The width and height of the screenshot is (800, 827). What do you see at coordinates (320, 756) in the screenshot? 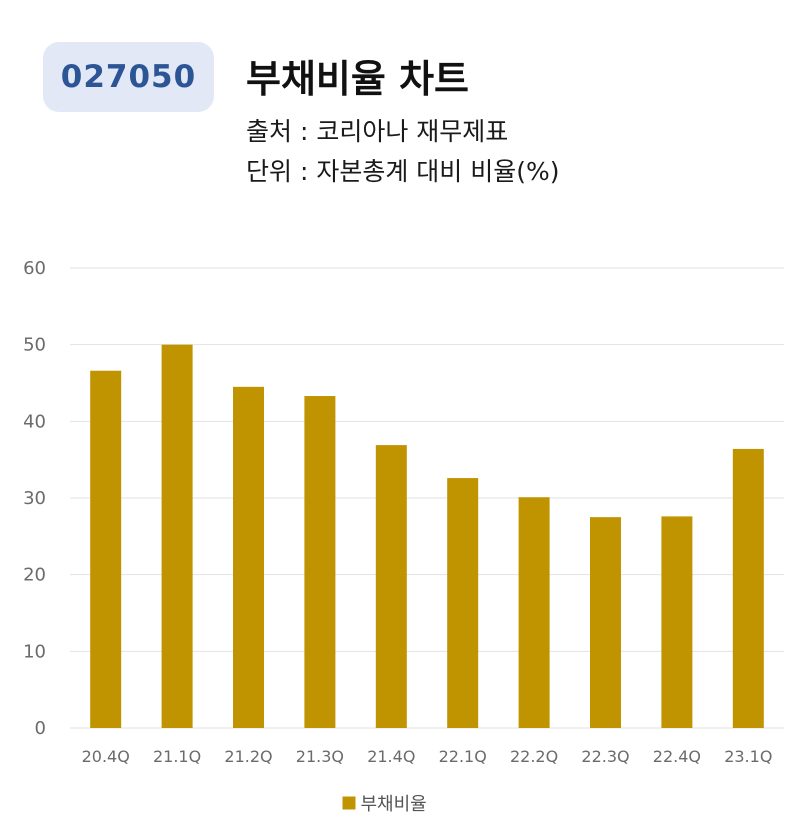
I see `x-tick-label: 21.3Q` at bounding box center [320, 756].